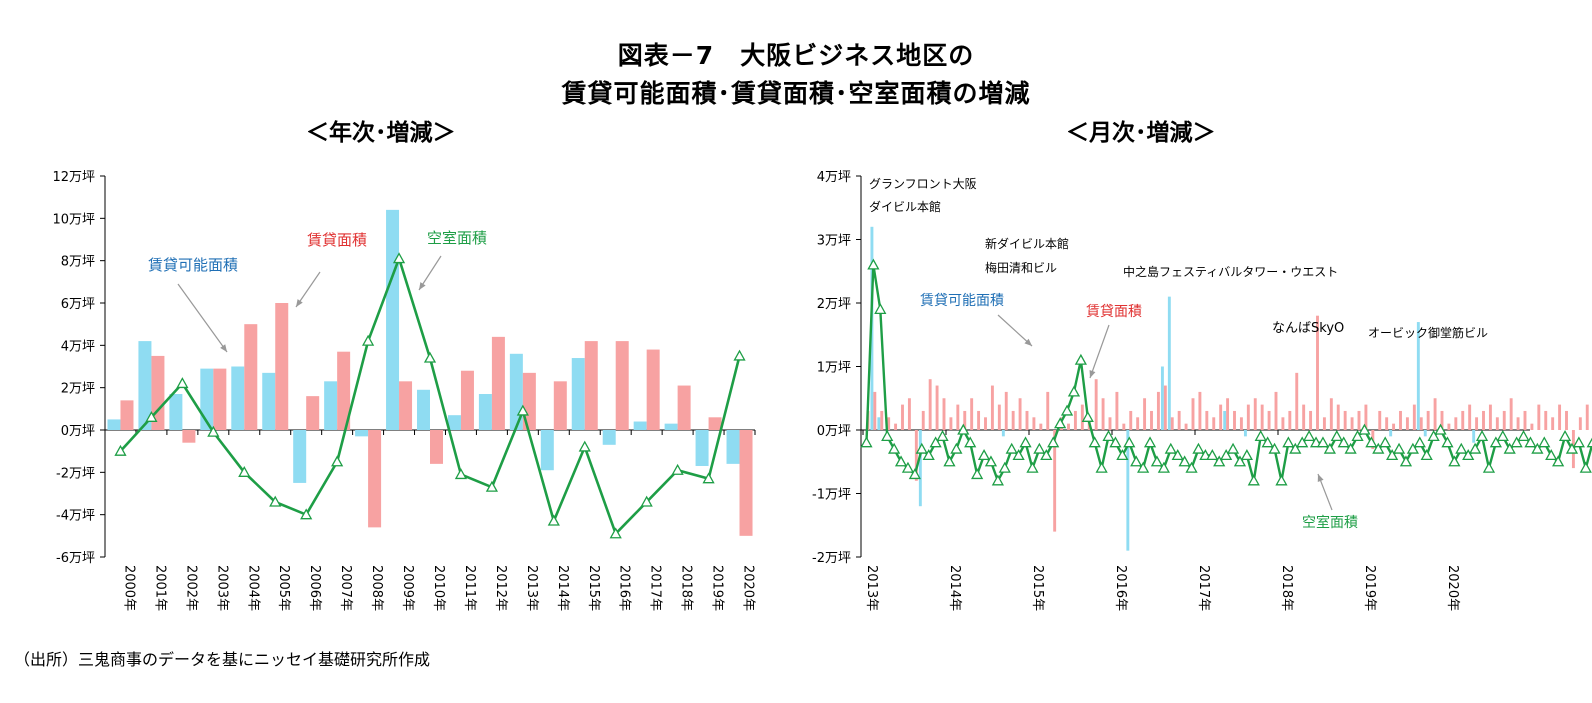 This screenshot has width=1592, height=703. What do you see at coordinates (438, 588) in the screenshot?
I see `annual-x-tick-label: 2010年` at bounding box center [438, 588].